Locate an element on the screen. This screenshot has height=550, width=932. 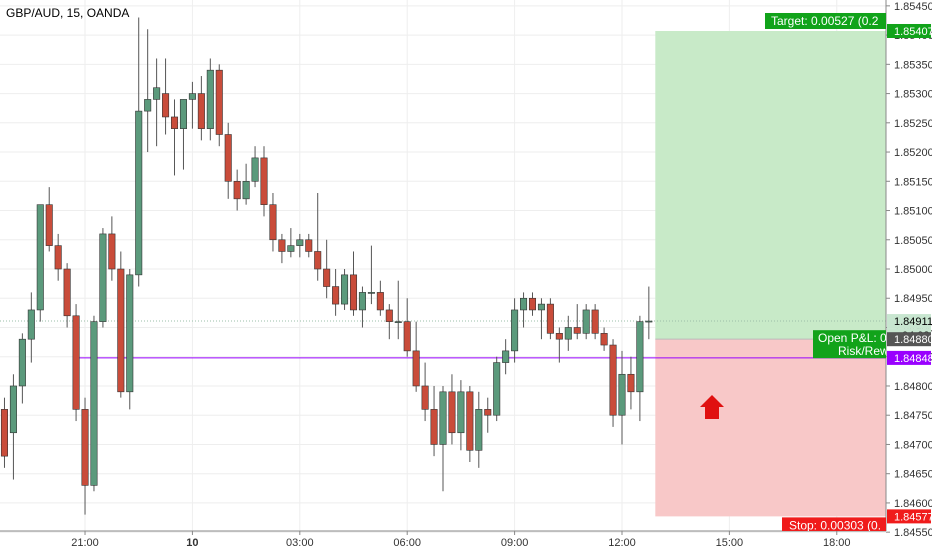
target-label-box is located at coordinates (825, 20).